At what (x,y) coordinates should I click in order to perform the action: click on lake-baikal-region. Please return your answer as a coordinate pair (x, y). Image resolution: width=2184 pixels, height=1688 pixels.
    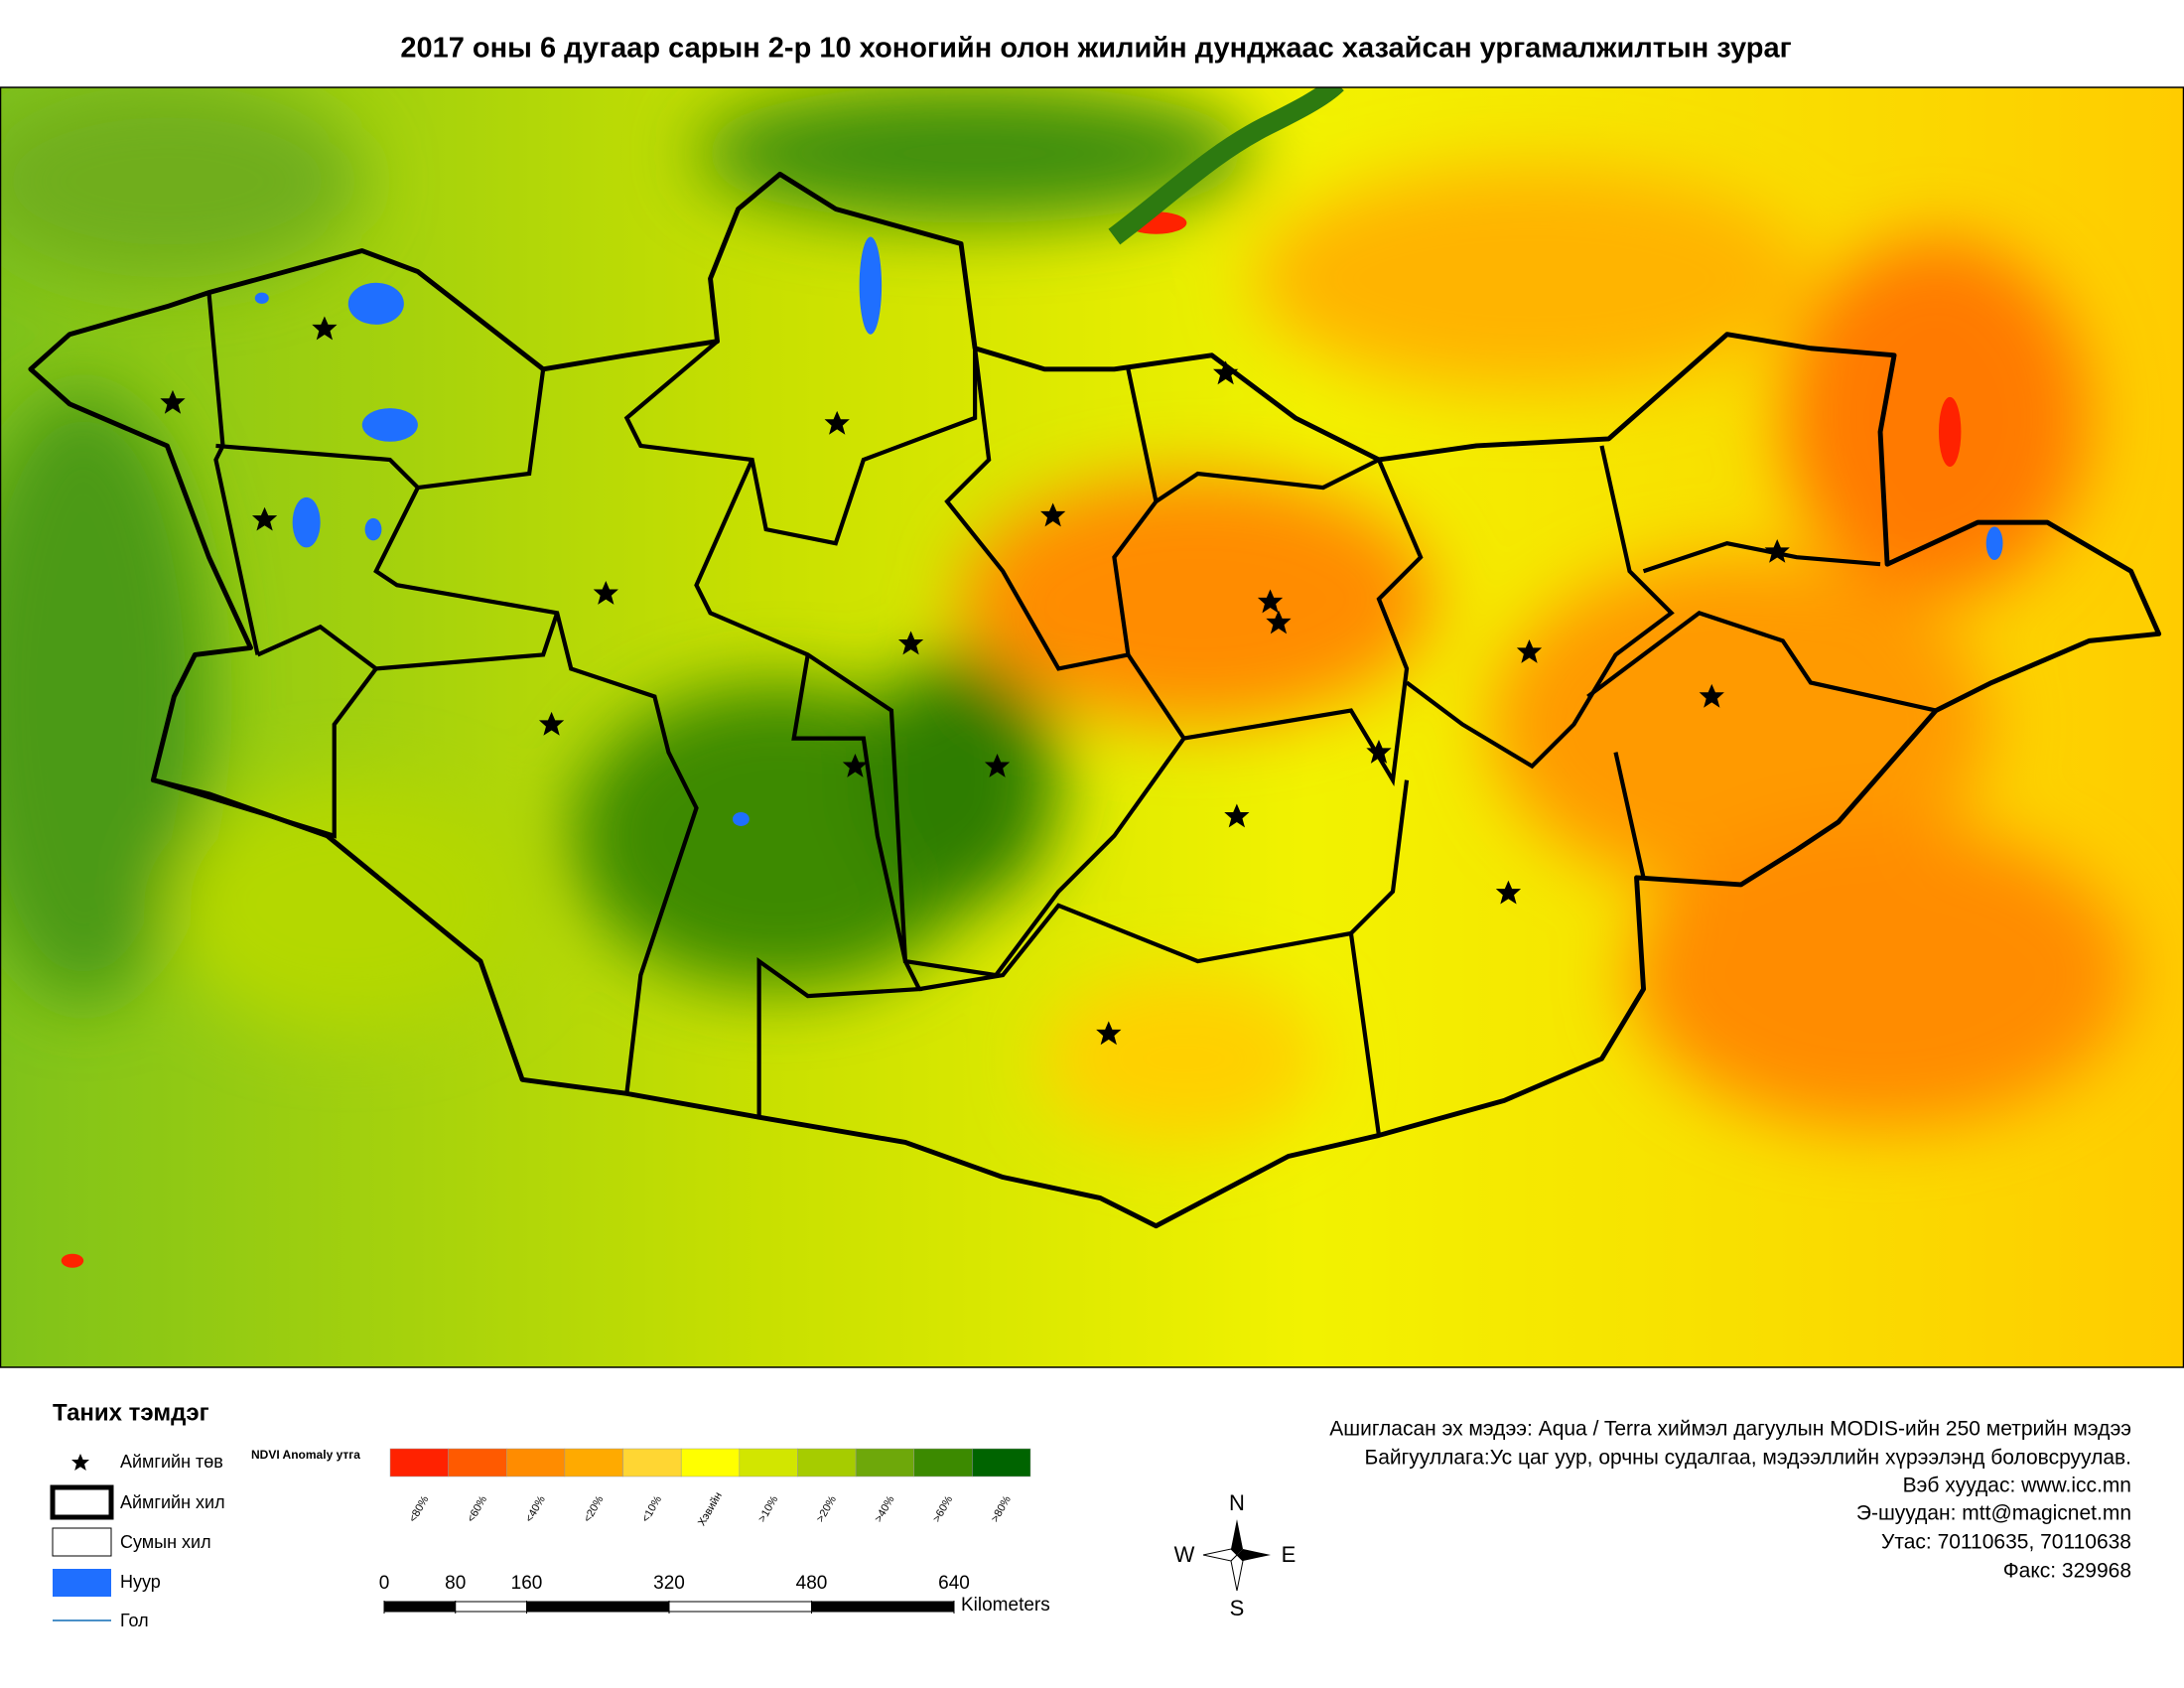
    Looking at the image, I should click on (1226, 166).